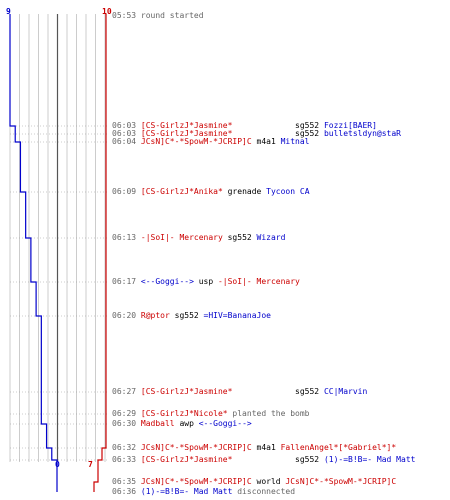  I want to click on event-time: 06:36, so click(126, 491).